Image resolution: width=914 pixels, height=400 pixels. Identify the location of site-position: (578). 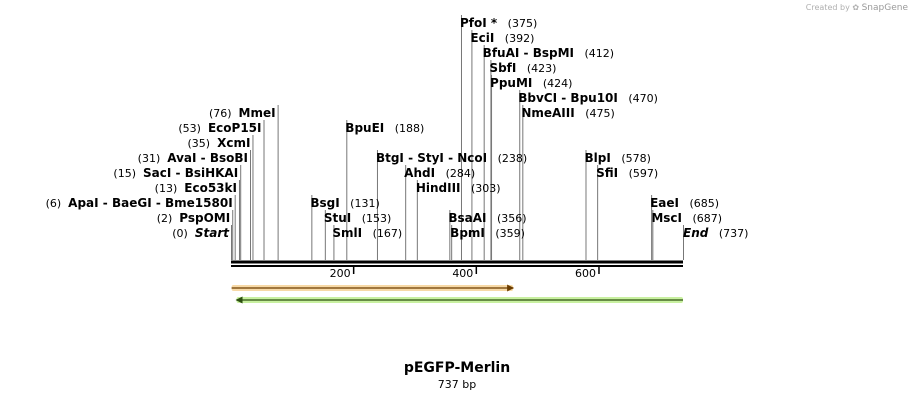
(636, 158).